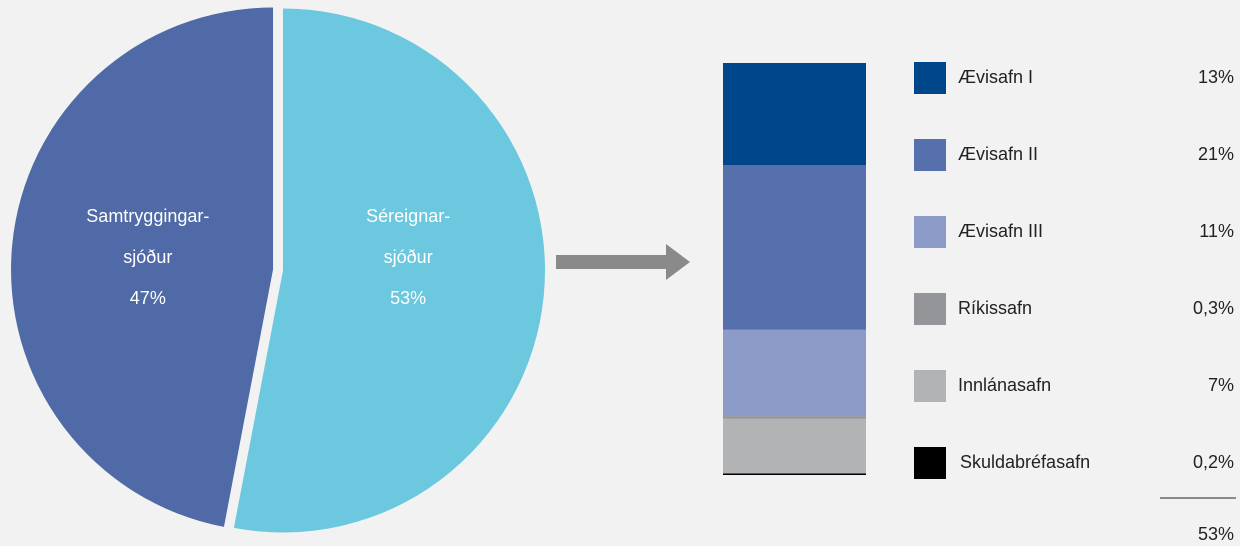 The height and width of the screenshot is (546, 1240). Describe the element at coordinates (1000, 231) in the screenshot. I see `legend-label: Ævisafn III` at that location.